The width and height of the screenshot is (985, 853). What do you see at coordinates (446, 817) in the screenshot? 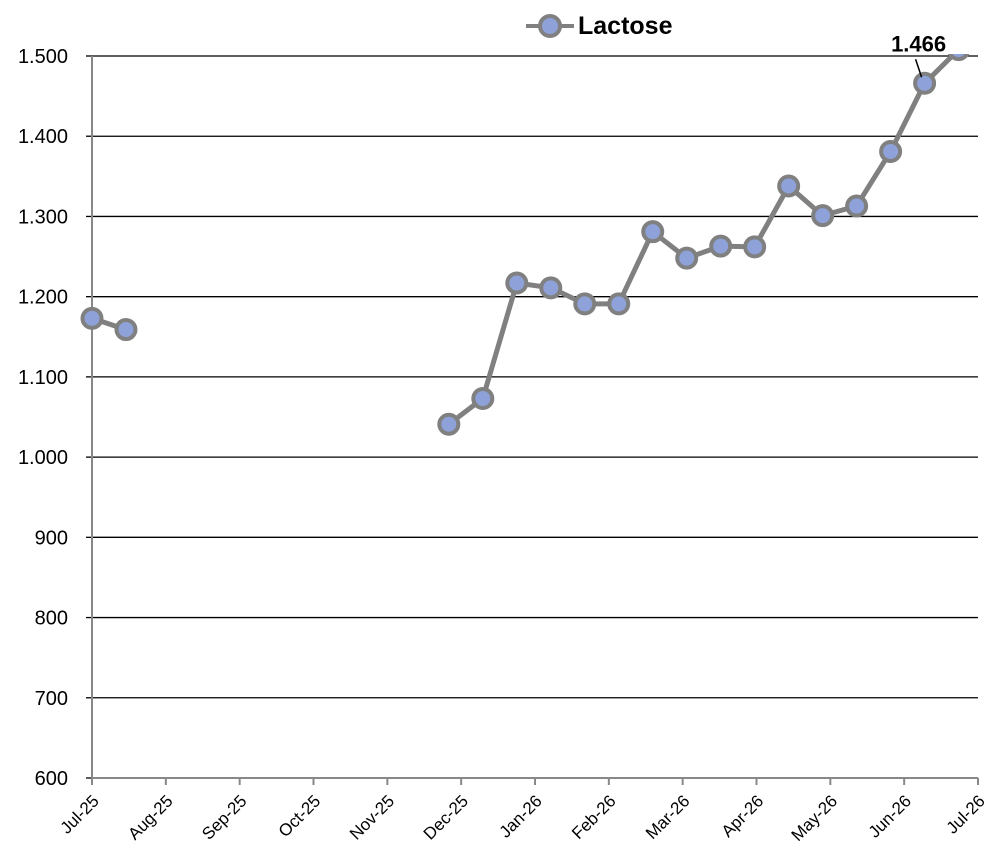
I see `x-tick-label: Dec-25` at bounding box center [446, 817].